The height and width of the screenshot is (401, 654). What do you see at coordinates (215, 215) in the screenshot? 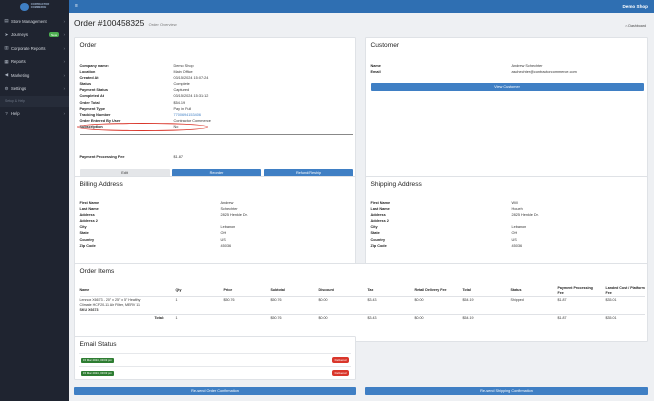
I see `detail-row: Address 2825 Henkle Dr.` at bounding box center [215, 215].